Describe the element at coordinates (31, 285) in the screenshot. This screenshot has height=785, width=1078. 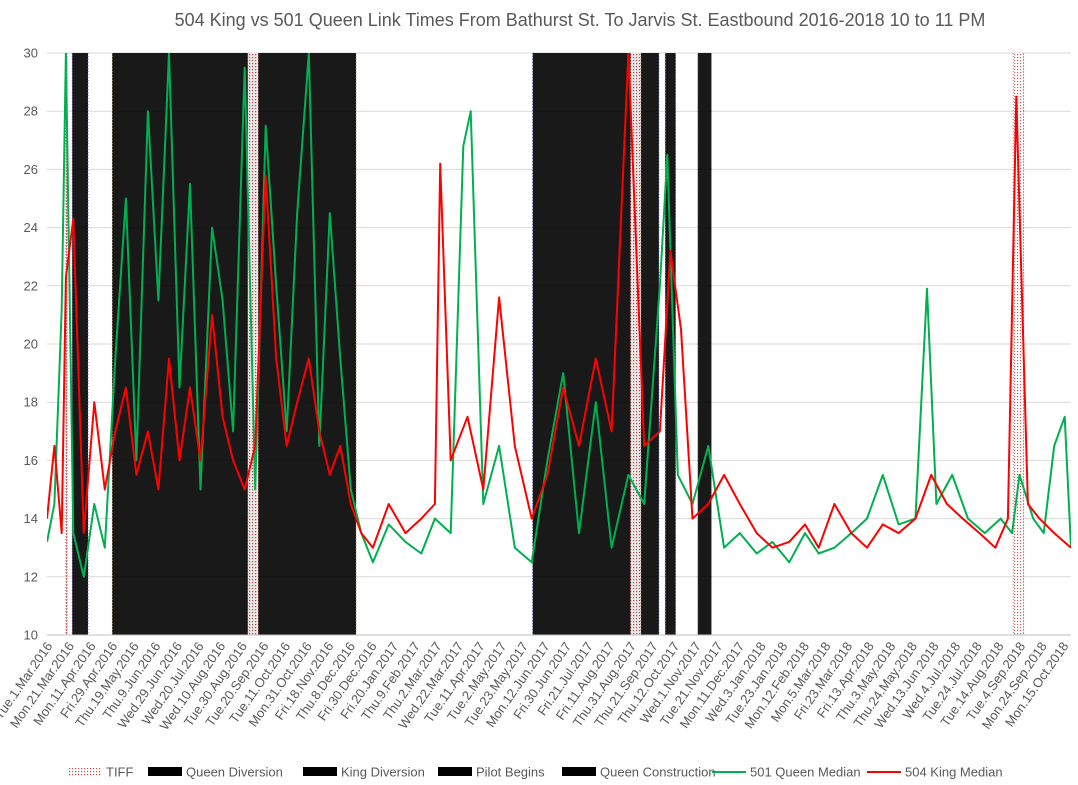
I see `y-tick-label: 22` at that location.